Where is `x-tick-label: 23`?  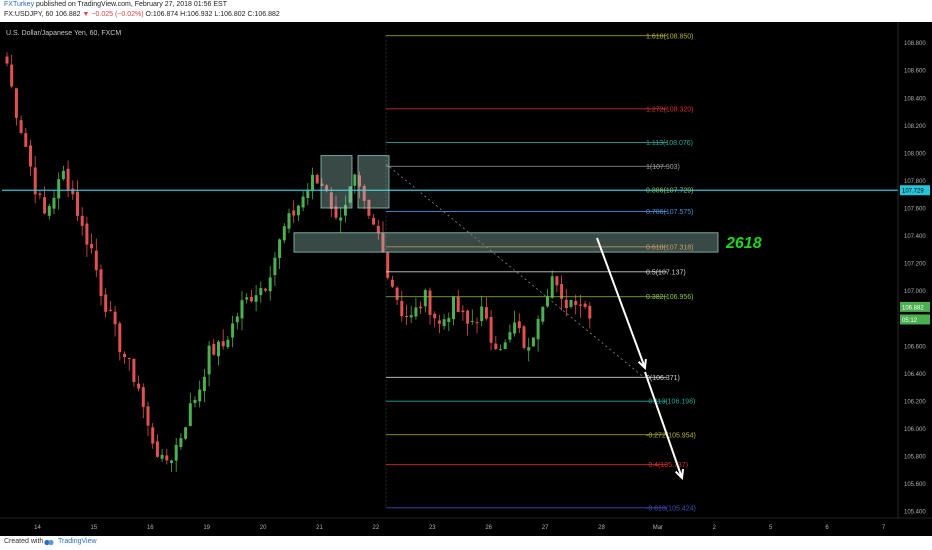 x-tick-label: 23 is located at coordinates (432, 528).